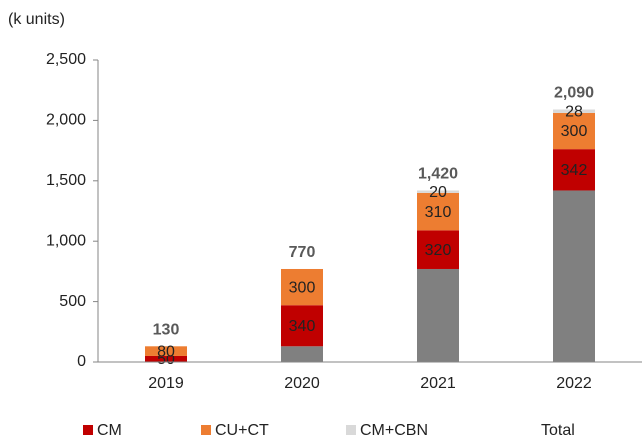  I want to click on y-tick-label: 1,000, so click(66, 240).